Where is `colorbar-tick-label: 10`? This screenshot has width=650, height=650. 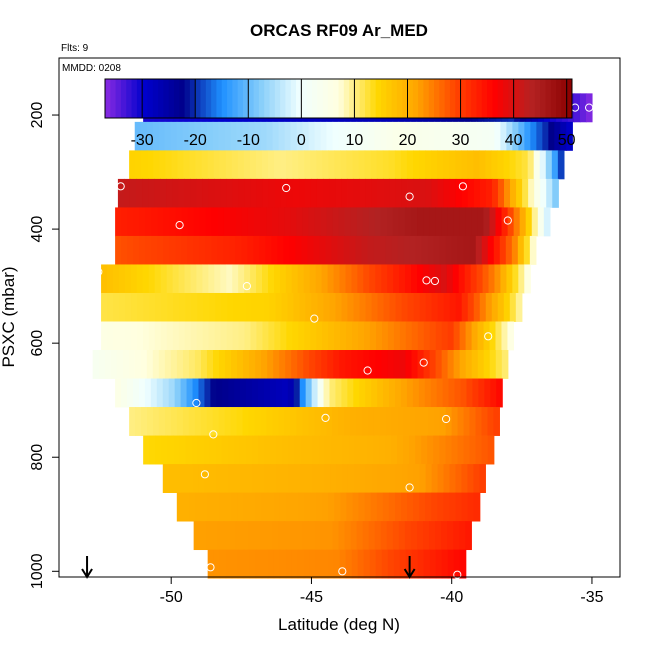 colorbar-tick-label: 10 is located at coordinates (355, 140).